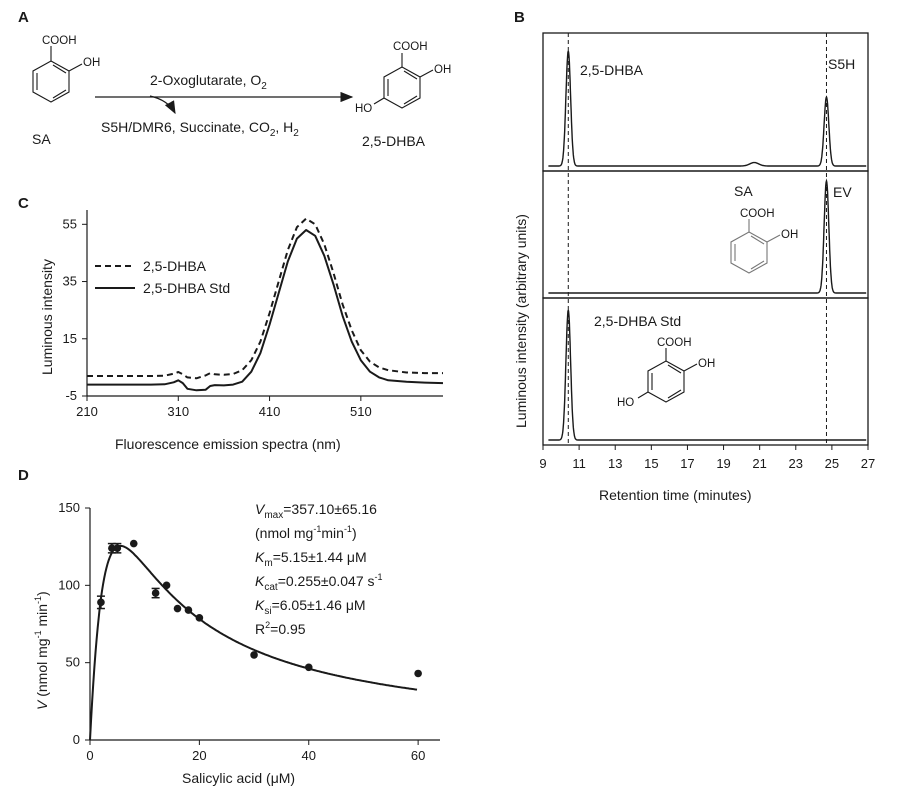 This screenshot has height=808, width=900. I want to click on sa-inset-cooh: COOH, so click(757, 214).